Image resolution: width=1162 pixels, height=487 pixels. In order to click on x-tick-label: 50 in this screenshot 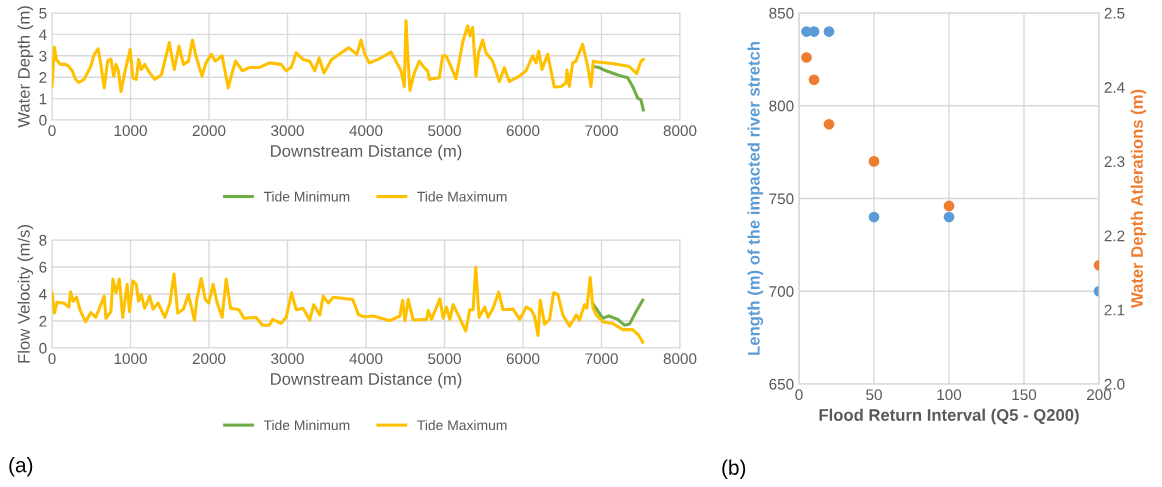, I will do `click(874, 395)`.